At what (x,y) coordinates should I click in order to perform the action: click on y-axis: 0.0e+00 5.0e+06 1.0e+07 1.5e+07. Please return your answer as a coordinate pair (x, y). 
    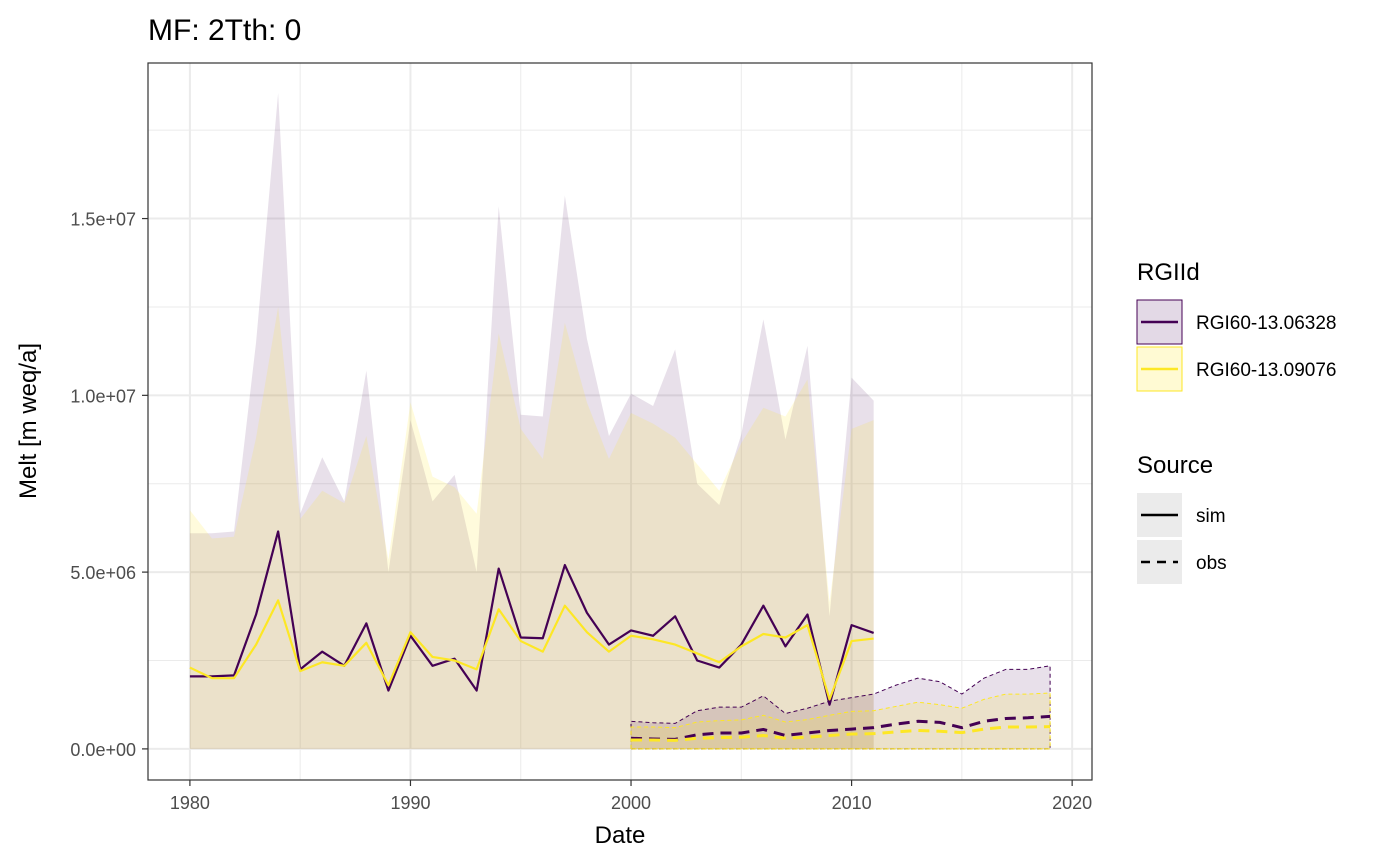
    Looking at the image, I should click on (109, 485).